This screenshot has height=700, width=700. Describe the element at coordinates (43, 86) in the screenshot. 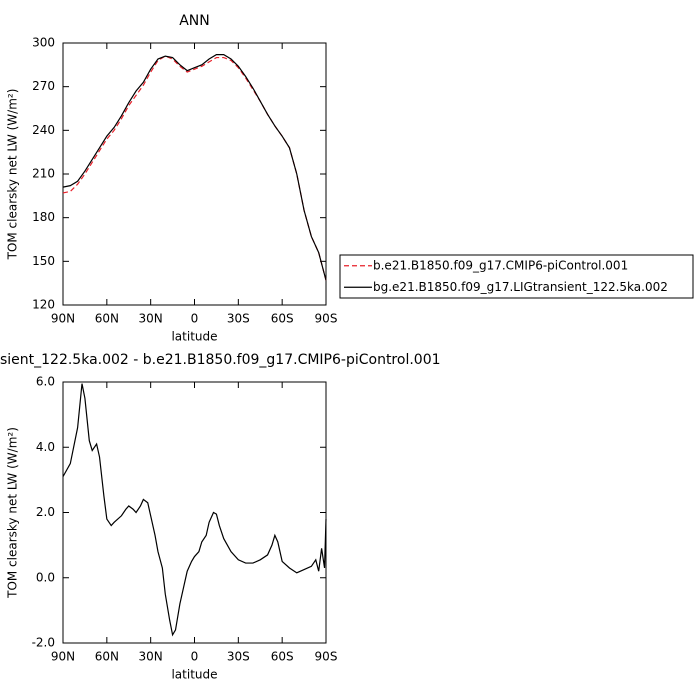

I see `y-tick-label: 270` at that location.